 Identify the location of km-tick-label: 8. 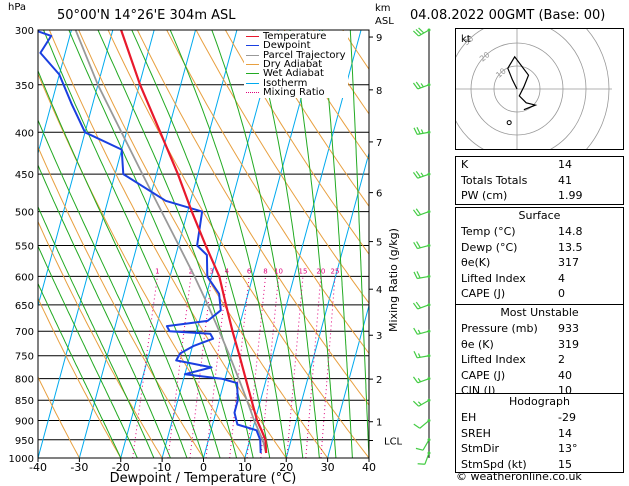
(379, 91).